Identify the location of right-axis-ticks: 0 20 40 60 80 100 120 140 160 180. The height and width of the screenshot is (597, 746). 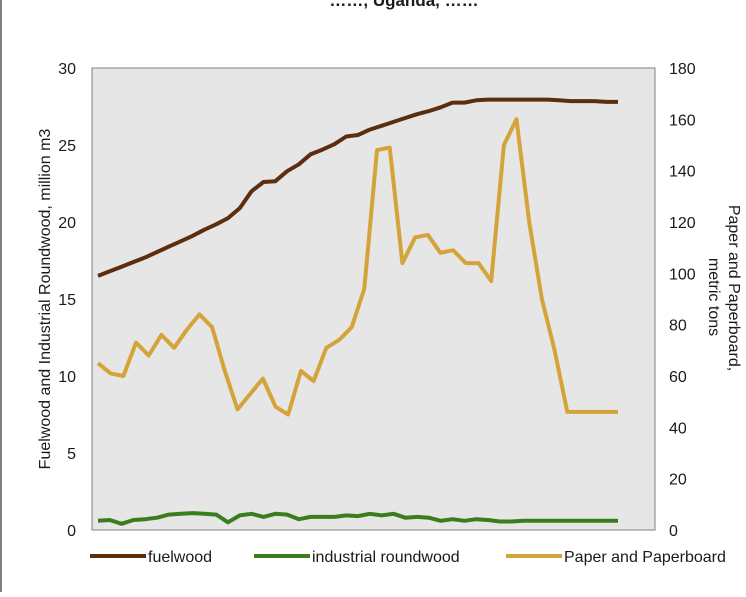
(682, 300).